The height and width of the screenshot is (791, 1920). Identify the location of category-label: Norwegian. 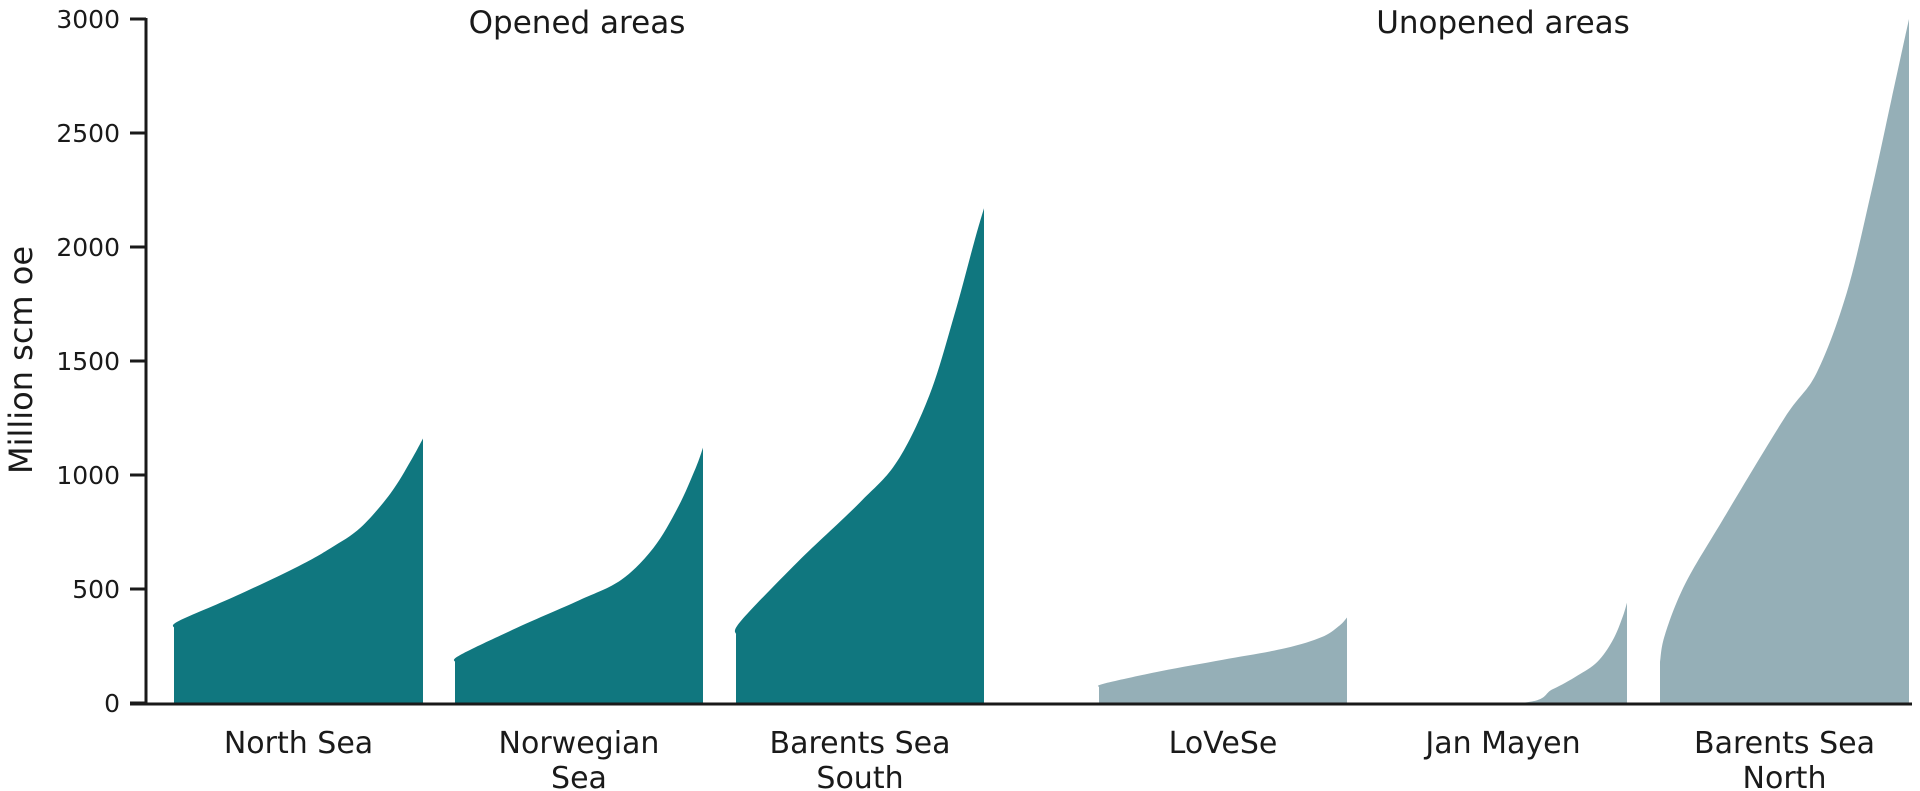
(579, 743).